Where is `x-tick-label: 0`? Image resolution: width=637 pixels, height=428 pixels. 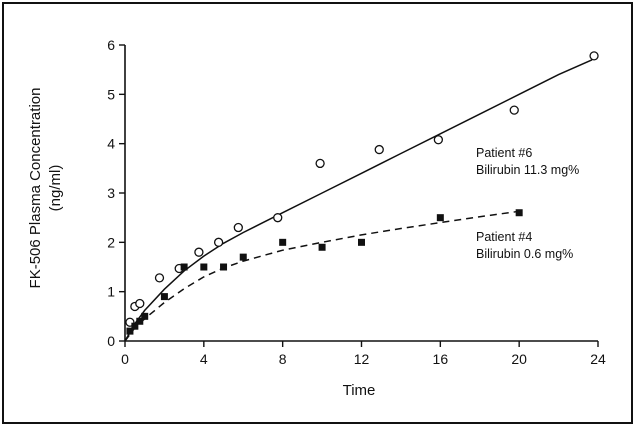
x-tick-label: 0 is located at coordinates (125, 359).